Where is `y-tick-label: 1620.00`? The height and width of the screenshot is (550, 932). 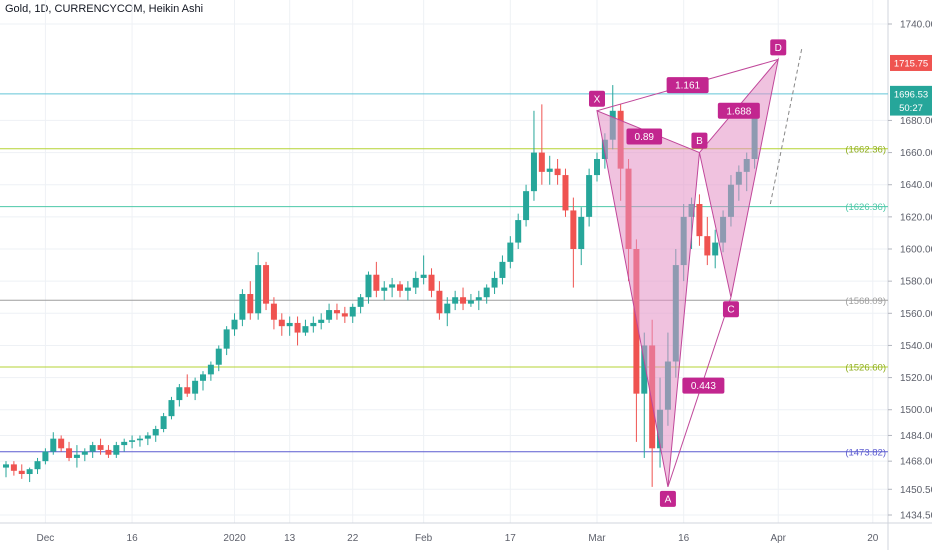 y-tick-label: 1620.00 is located at coordinates (916, 217).